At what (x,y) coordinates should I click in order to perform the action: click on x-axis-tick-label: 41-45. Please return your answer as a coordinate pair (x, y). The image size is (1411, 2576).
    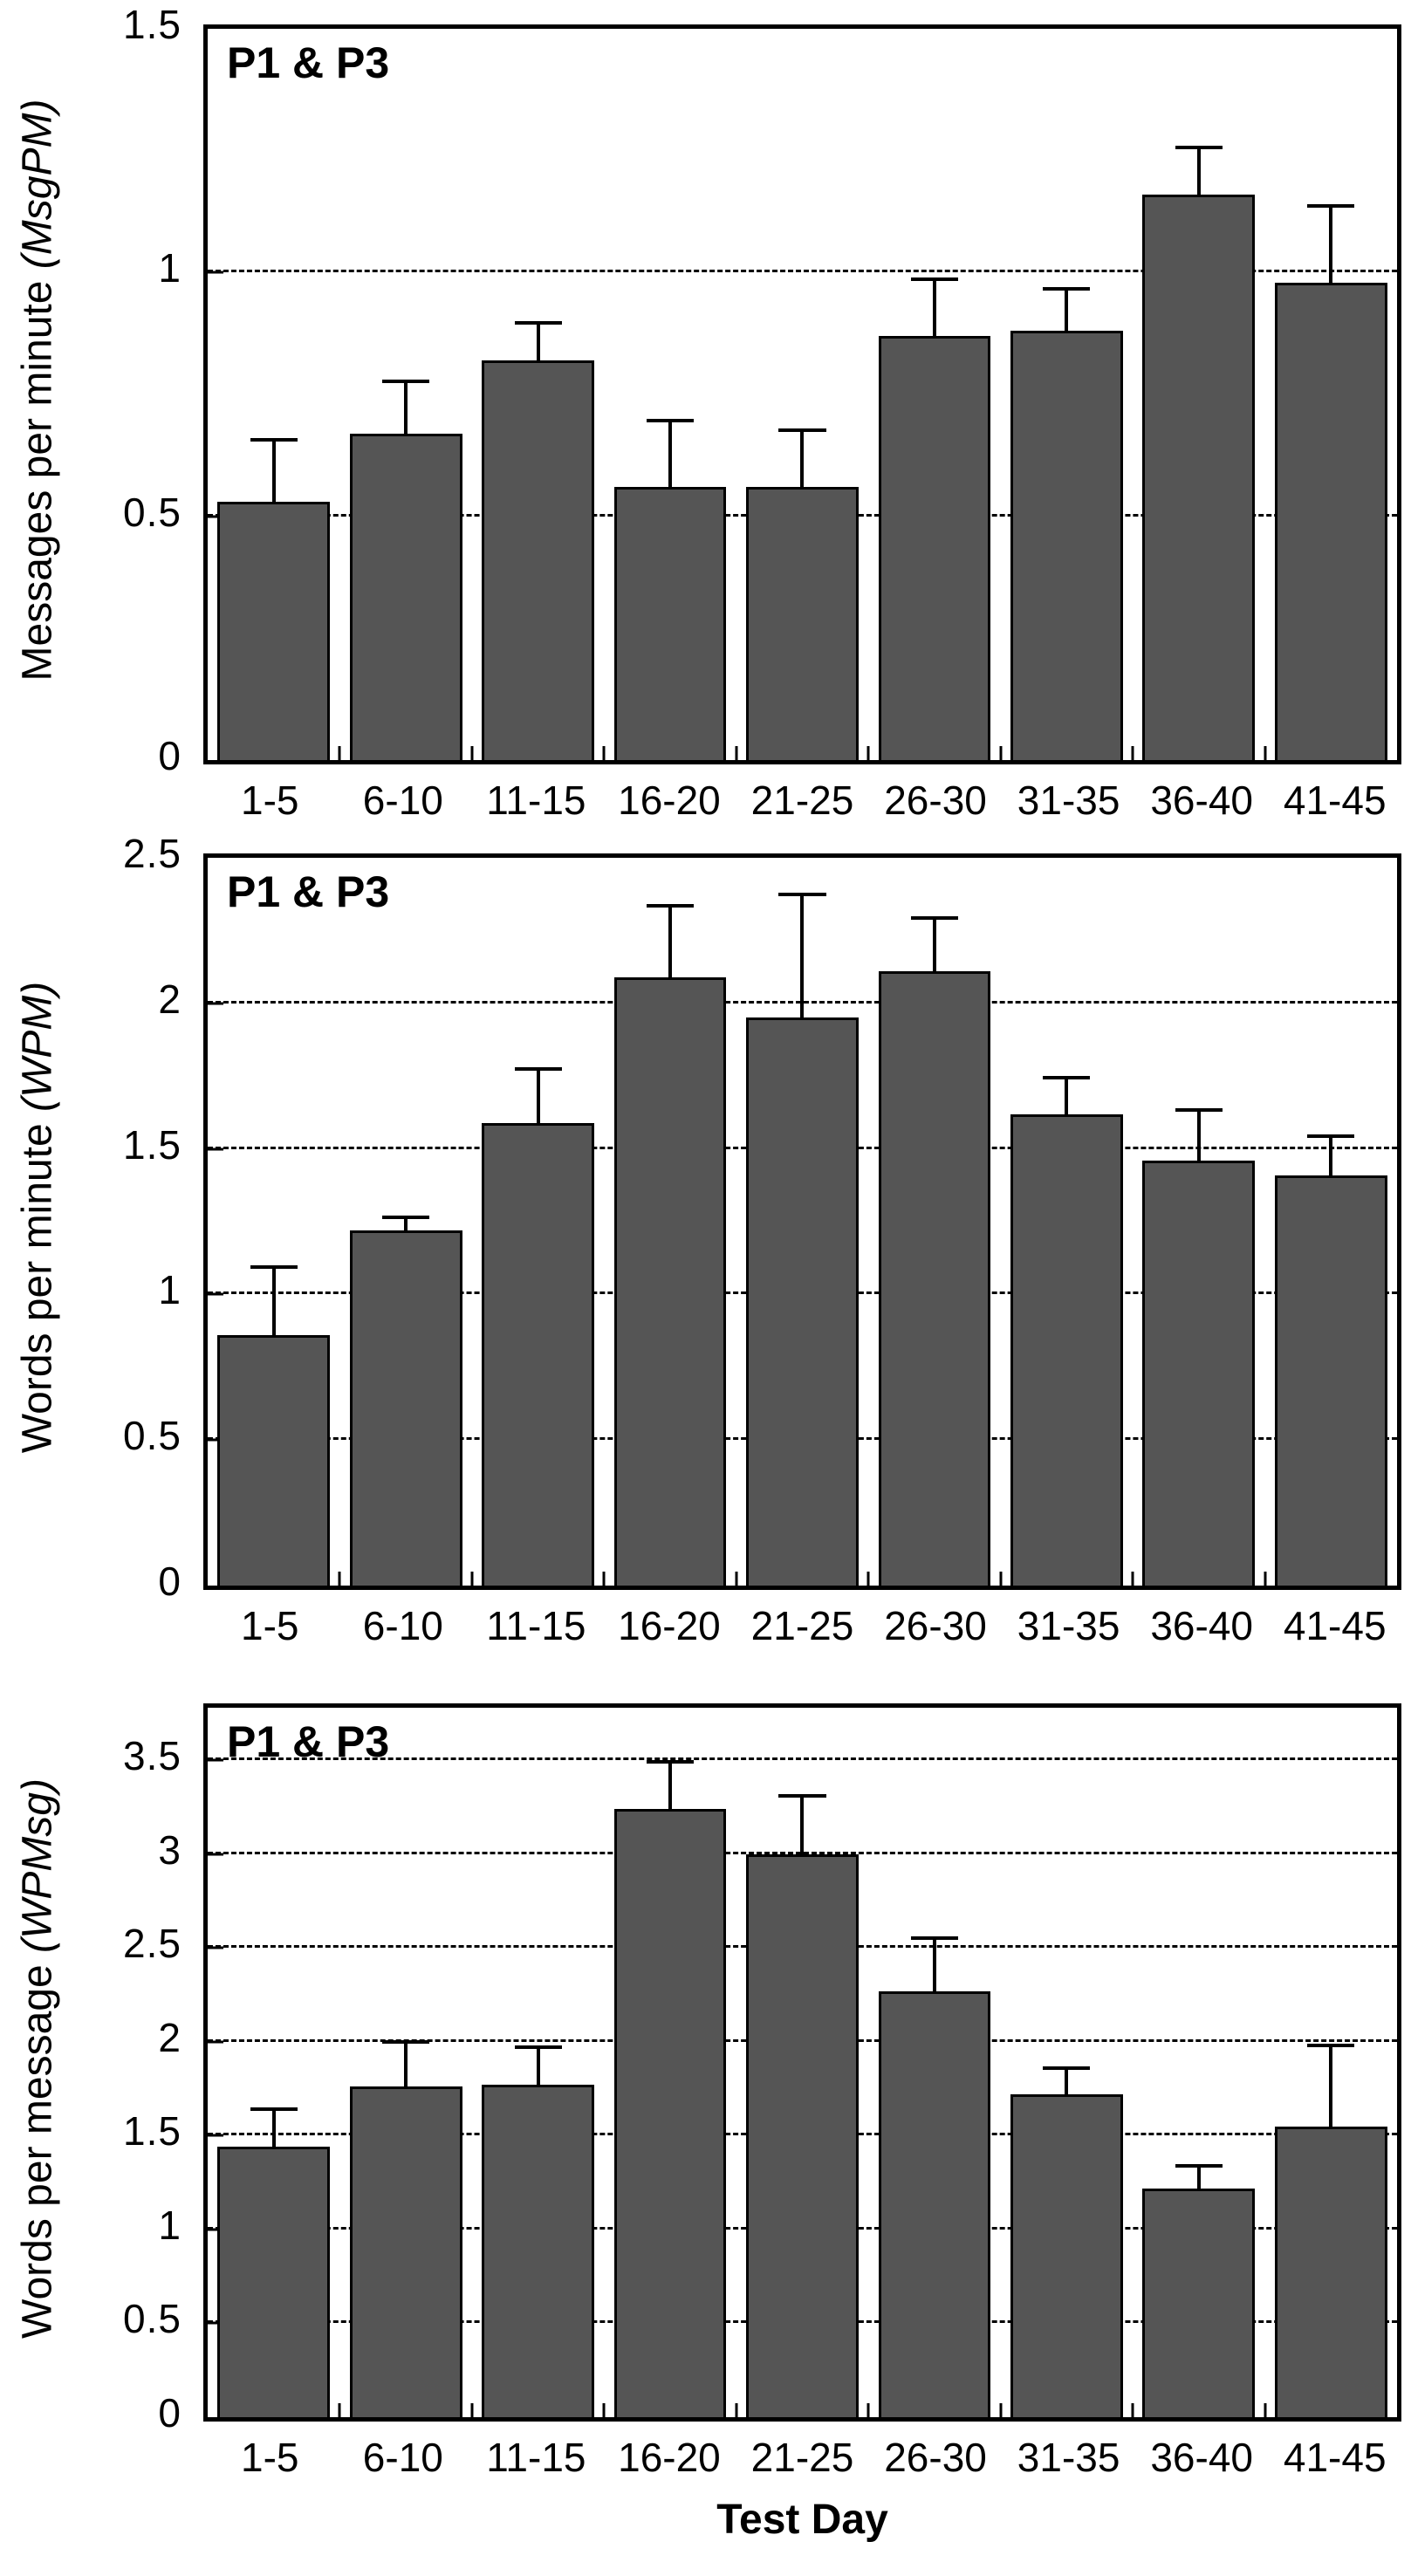
    Looking at the image, I should click on (1335, 2458).